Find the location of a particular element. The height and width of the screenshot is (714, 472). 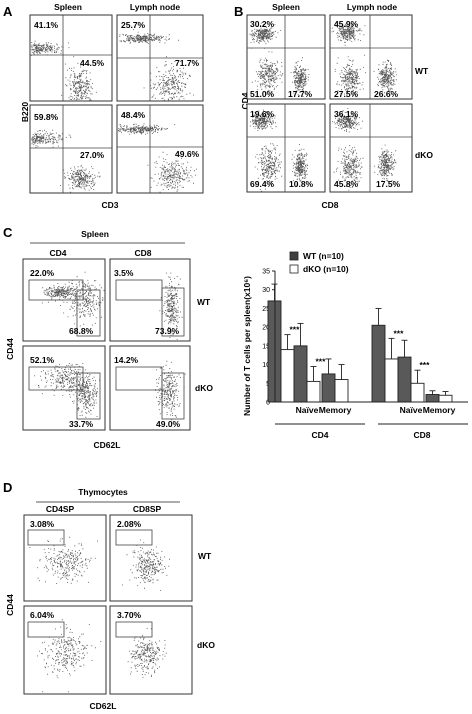

a-spleen-dko-pct-1: 59.8% is located at coordinates (46, 117).